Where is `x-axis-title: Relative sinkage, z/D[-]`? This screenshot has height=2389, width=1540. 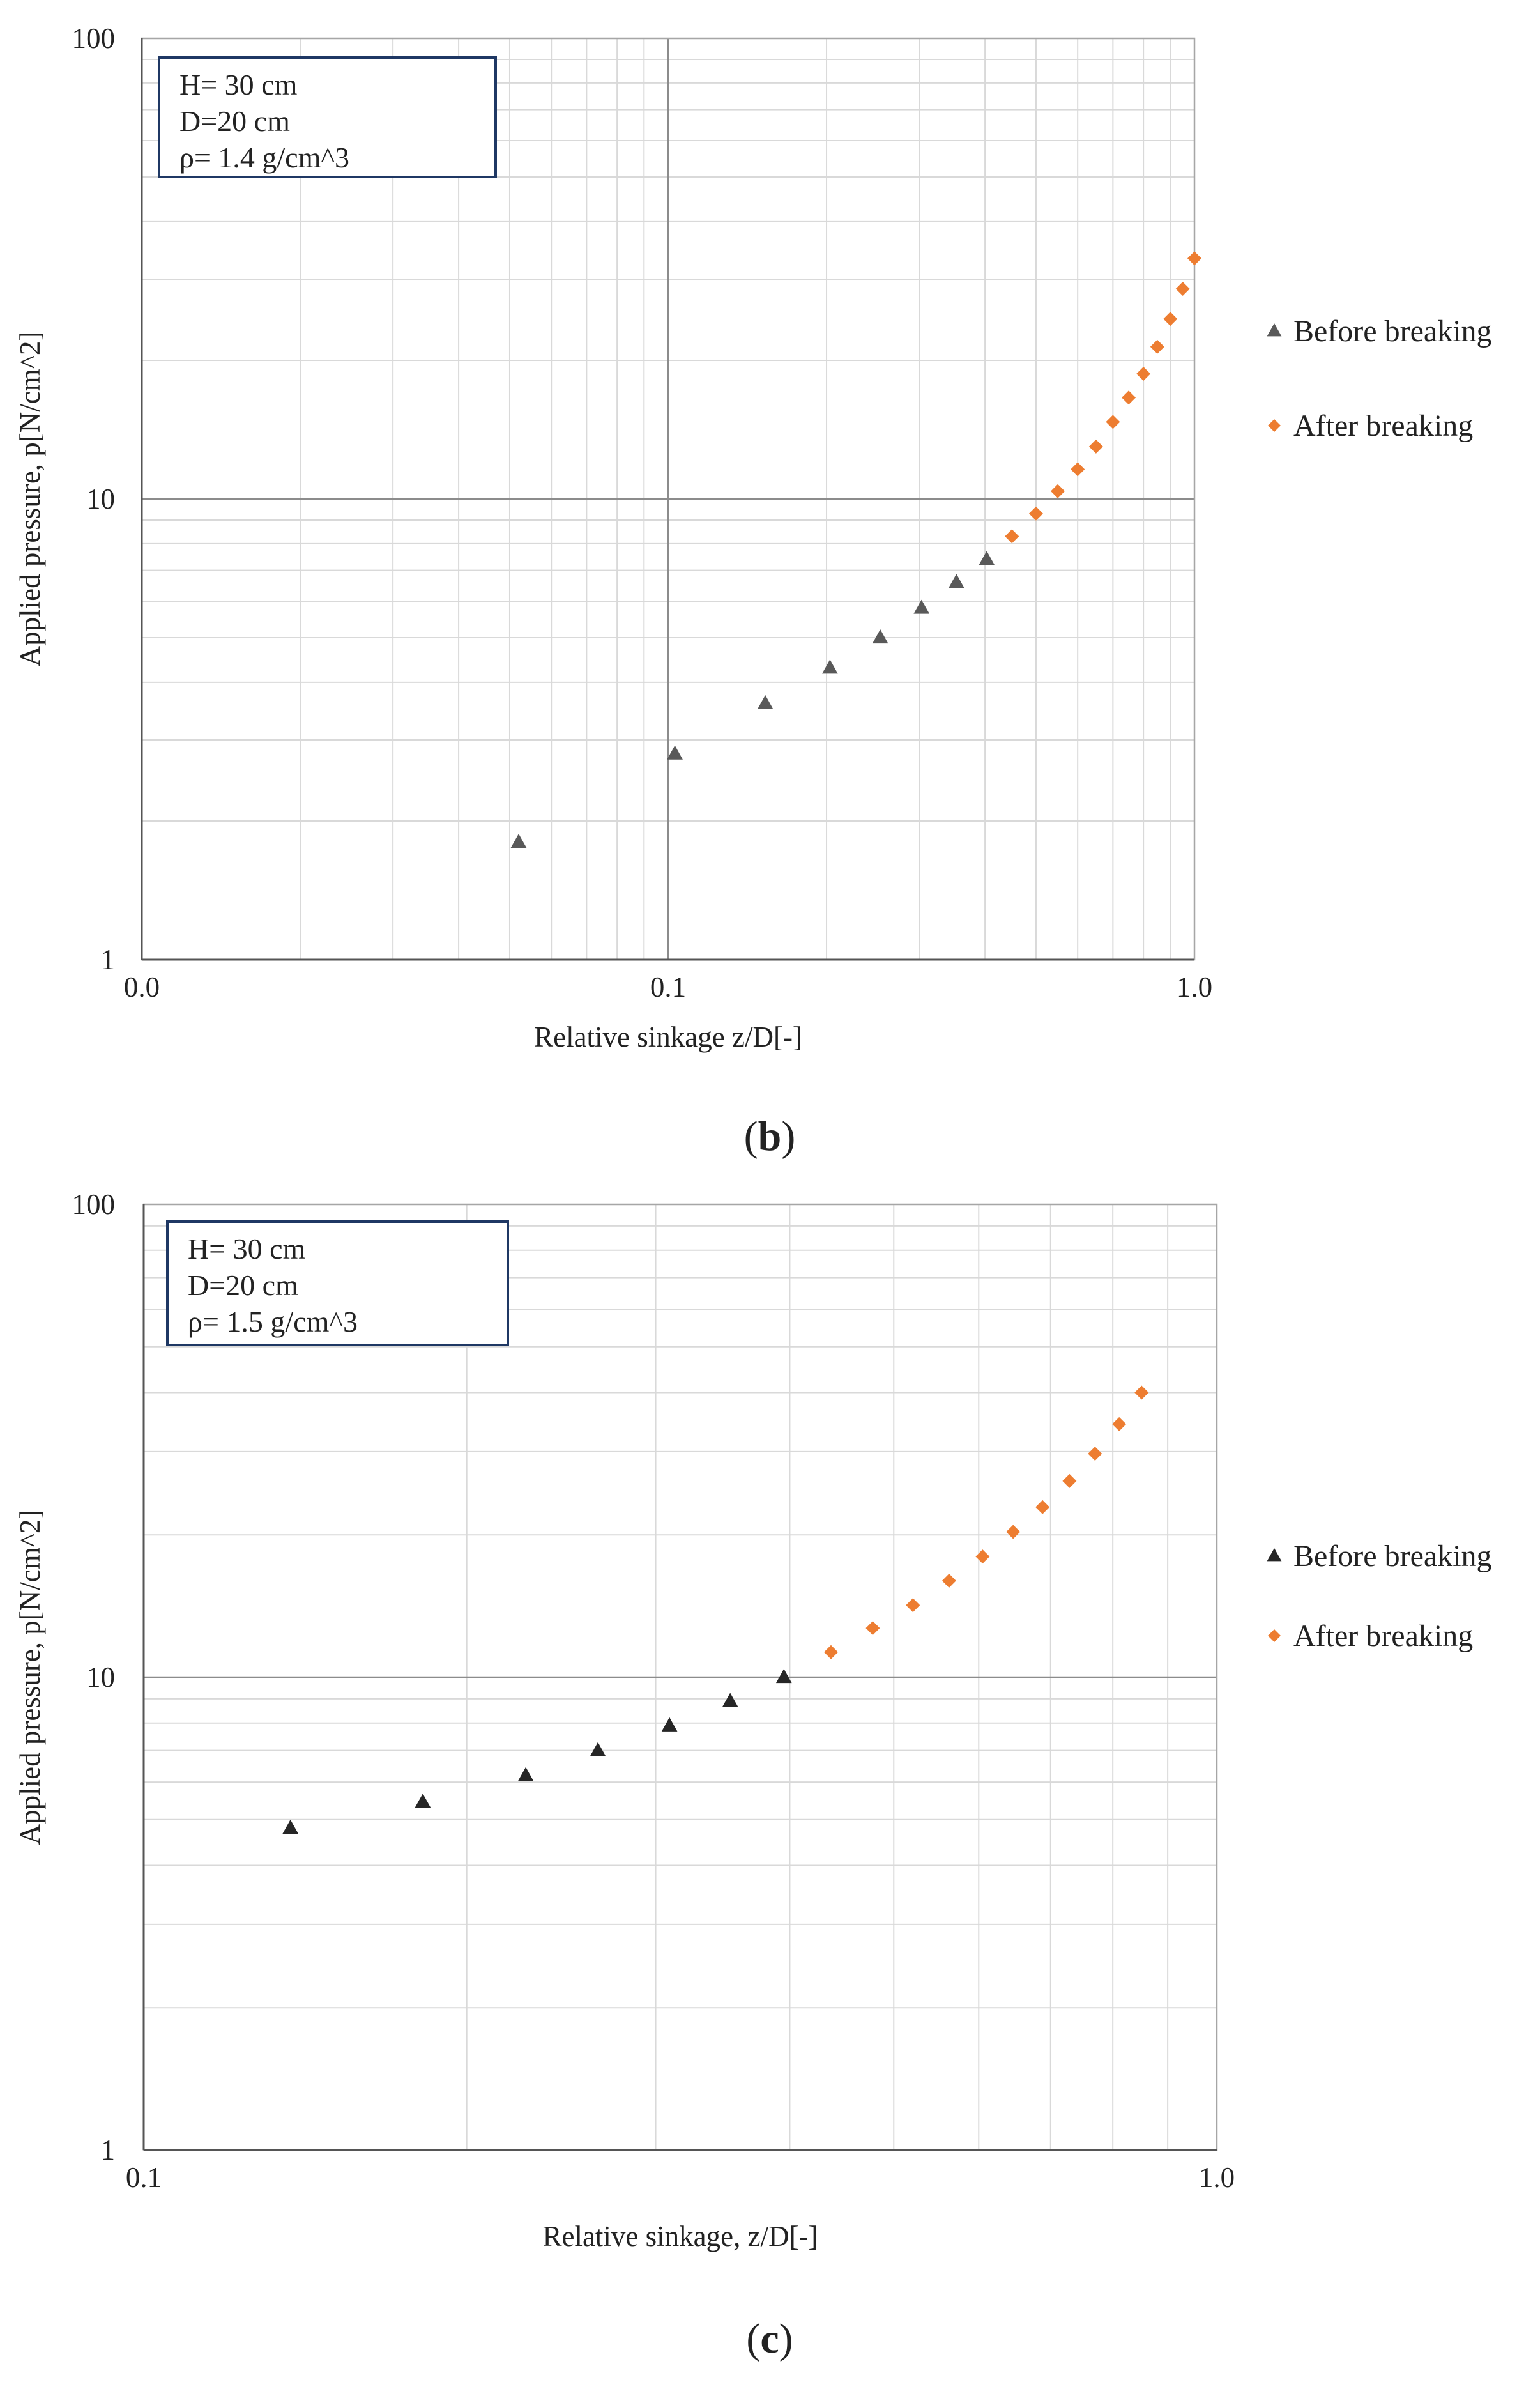
x-axis-title: Relative sinkage, z/D[-] is located at coordinates (680, 2236).